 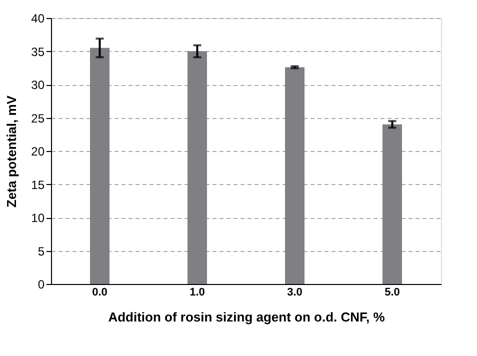 What do you see at coordinates (294, 292) in the screenshot?
I see `x-tick-label: 3.0` at bounding box center [294, 292].